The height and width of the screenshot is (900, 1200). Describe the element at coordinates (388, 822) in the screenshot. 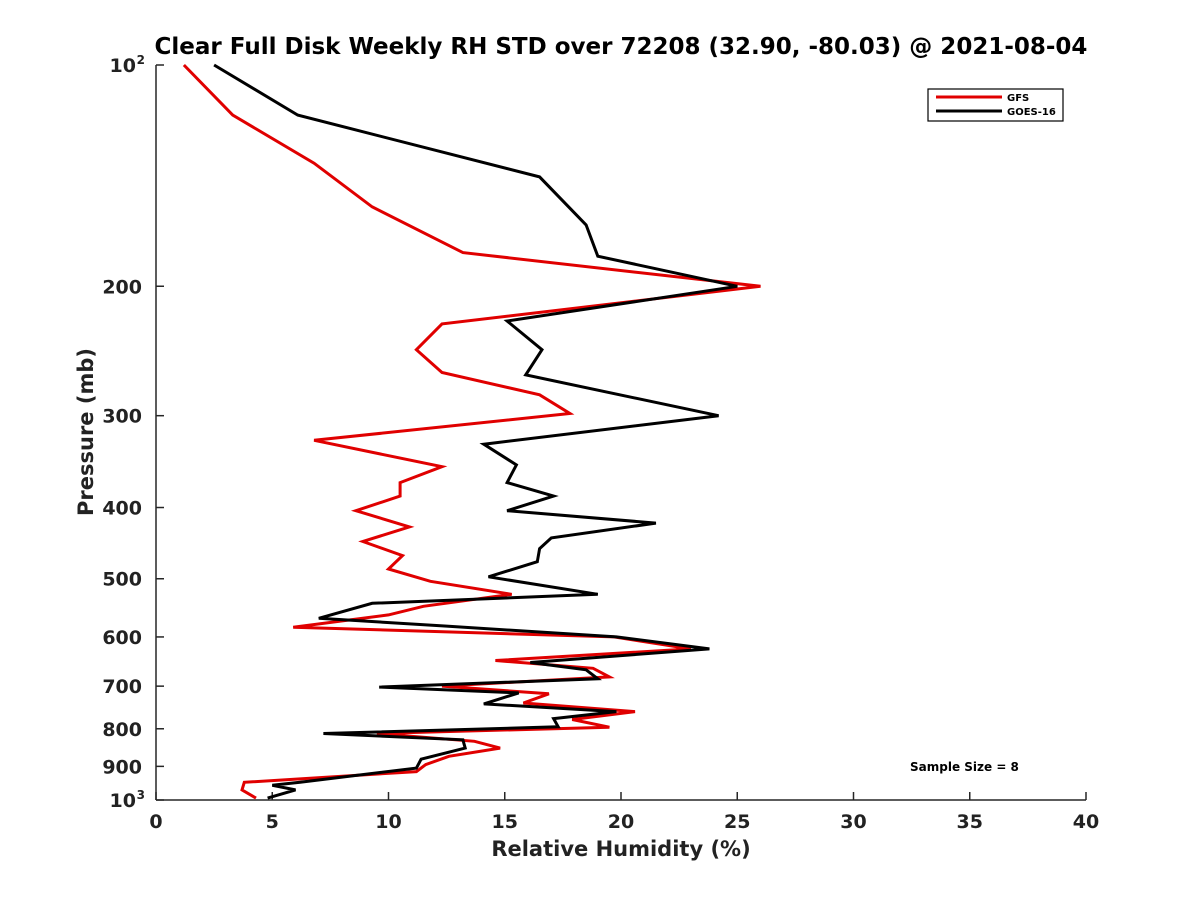

I see `x-tick-label: 10` at that location.